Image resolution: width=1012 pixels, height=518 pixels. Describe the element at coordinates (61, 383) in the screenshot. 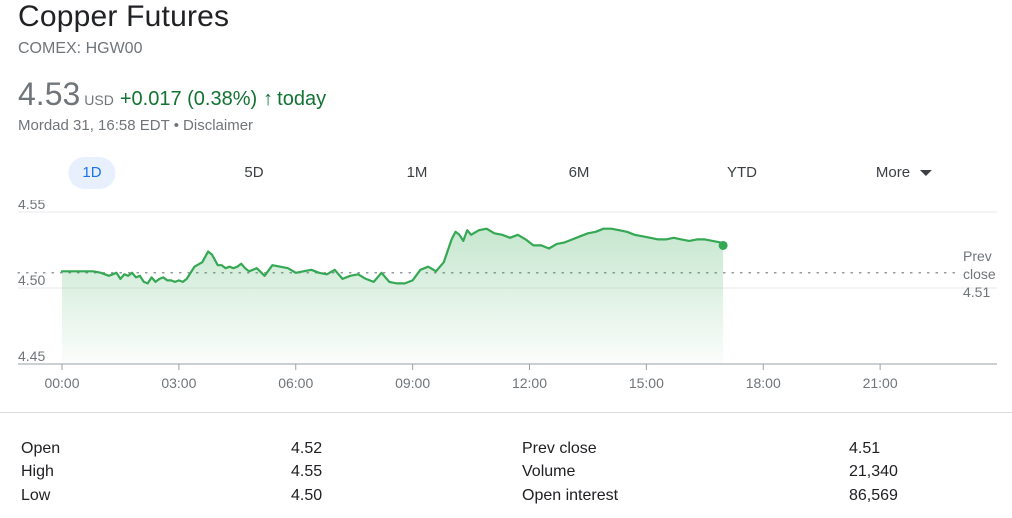

I see `x-tick-label: 00:00` at that location.